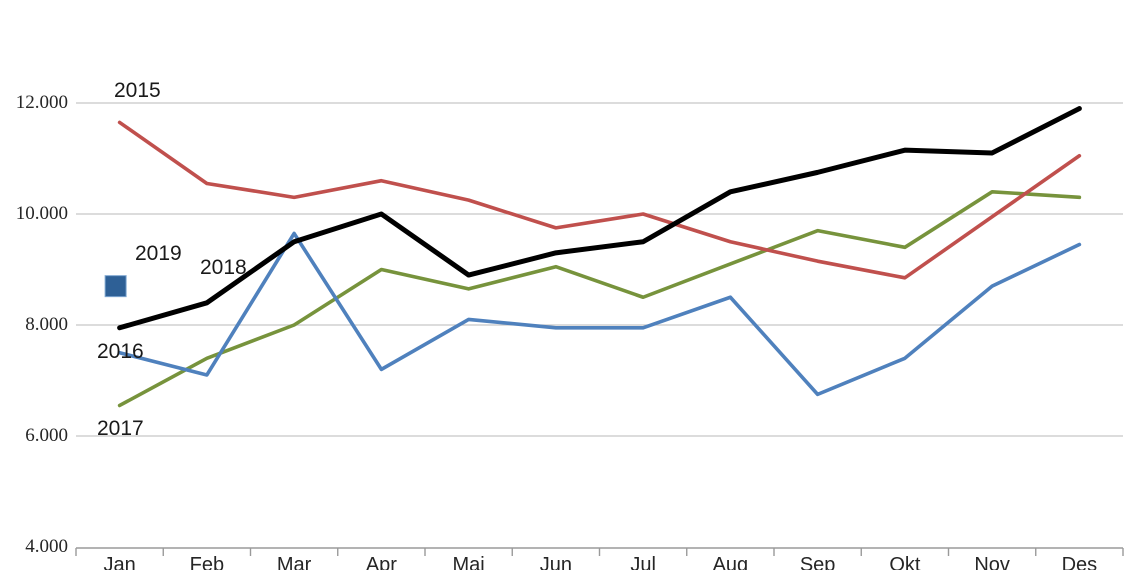  Describe the element at coordinates (207, 562) in the screenshot. I see `x-axis-label: Feb` at that location.